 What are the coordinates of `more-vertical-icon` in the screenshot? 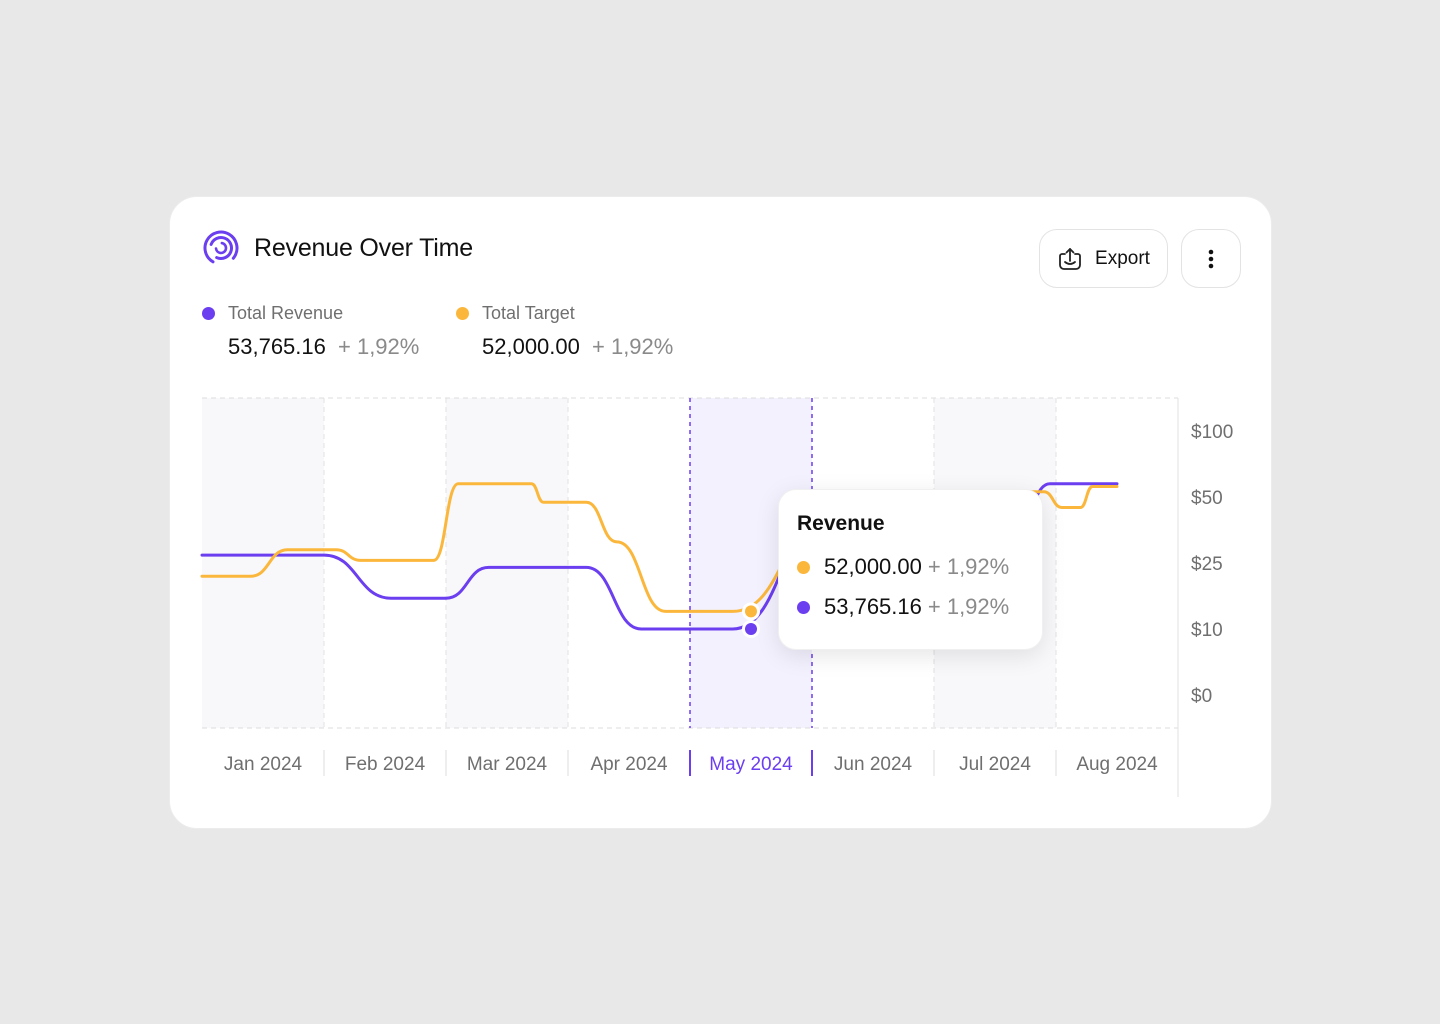 It's located at (1211, 258).